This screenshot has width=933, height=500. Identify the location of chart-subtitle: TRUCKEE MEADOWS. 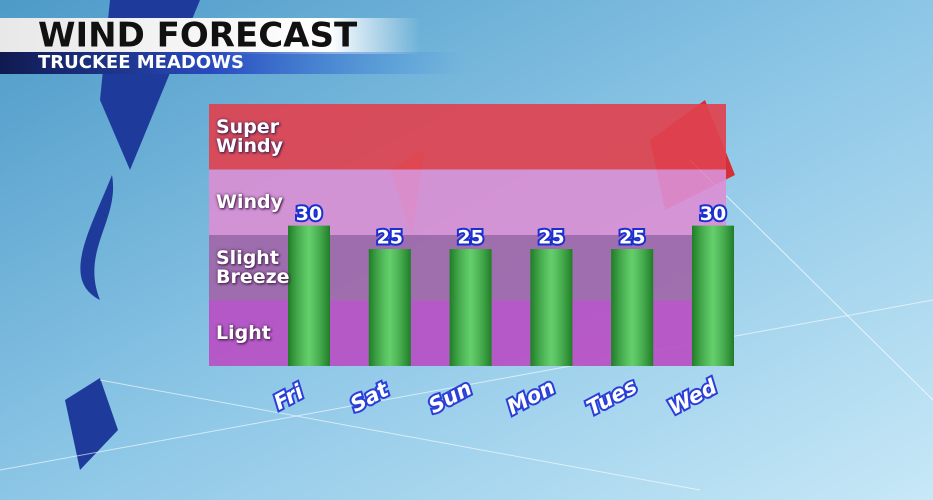
(141, 62).